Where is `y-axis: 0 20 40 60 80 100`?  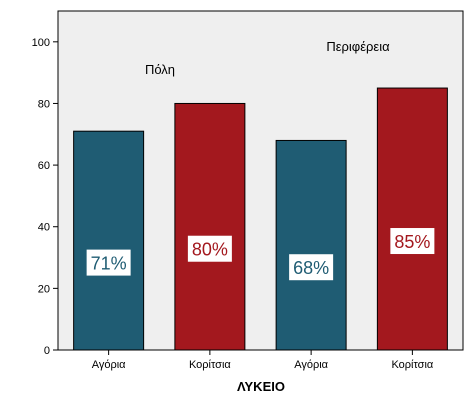
y-axis: 0 20 40 60 80 100 is located at coordinates (45, 197).